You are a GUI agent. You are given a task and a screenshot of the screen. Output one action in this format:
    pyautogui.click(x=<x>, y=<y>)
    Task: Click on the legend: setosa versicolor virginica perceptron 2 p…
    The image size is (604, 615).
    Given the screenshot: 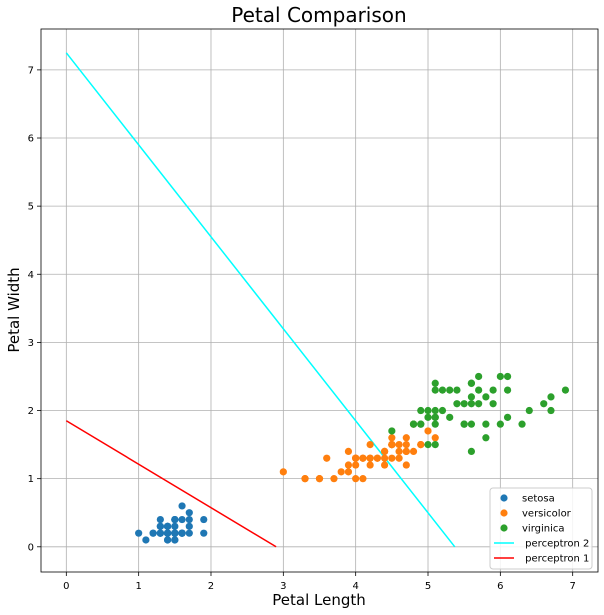 What is the action you would take?
    pyautogui.click(x=541, y=528)
    